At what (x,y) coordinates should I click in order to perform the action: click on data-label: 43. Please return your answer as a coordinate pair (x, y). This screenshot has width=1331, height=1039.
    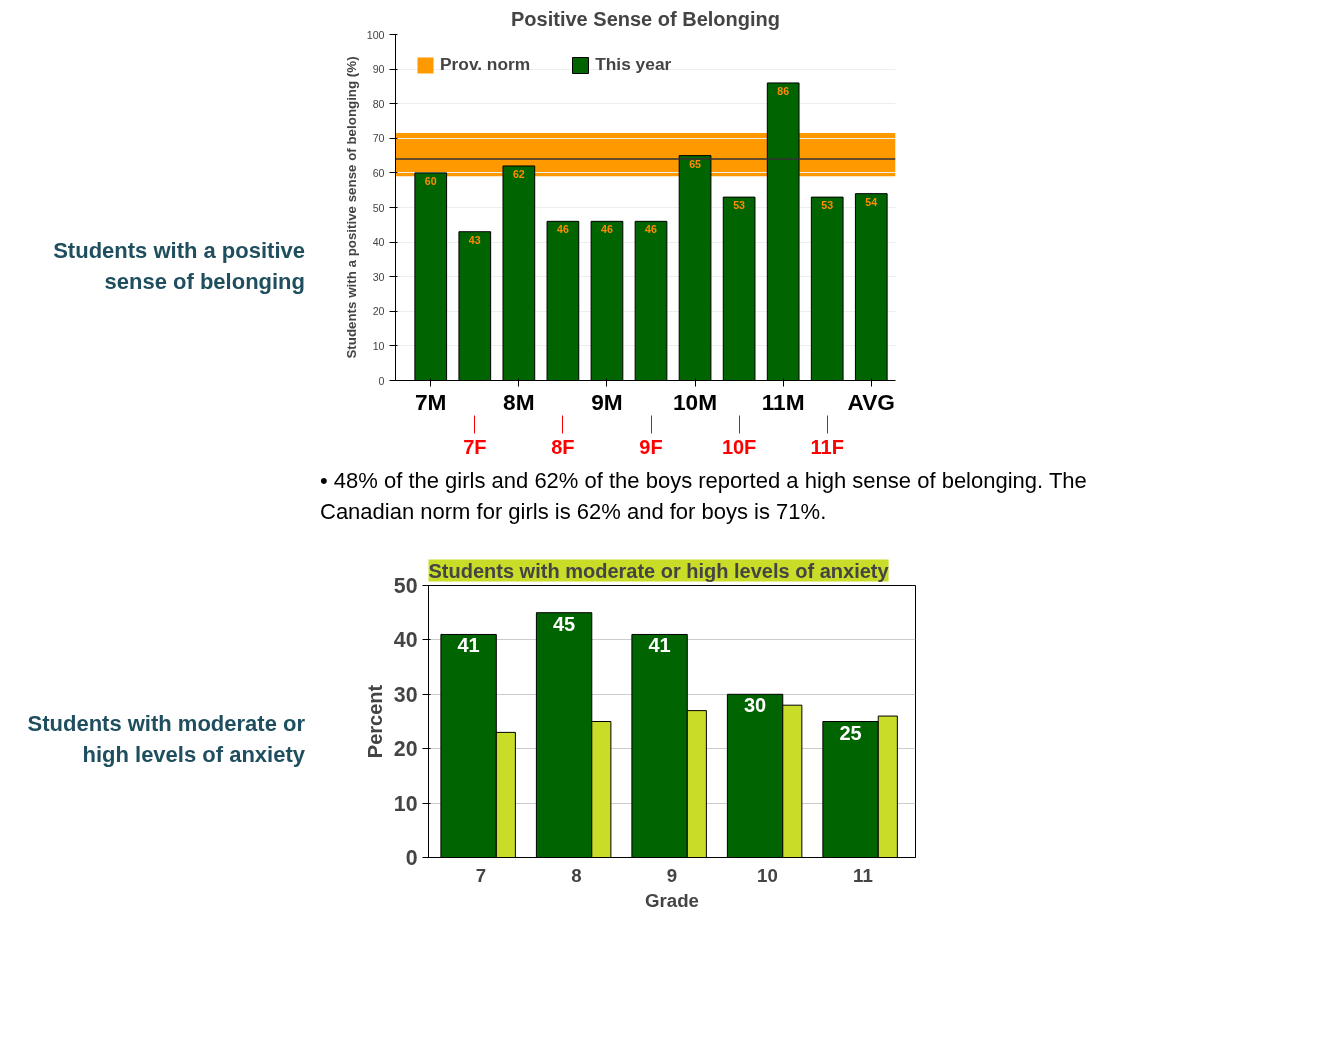
    Looking at the image, I should click on (474, 239).